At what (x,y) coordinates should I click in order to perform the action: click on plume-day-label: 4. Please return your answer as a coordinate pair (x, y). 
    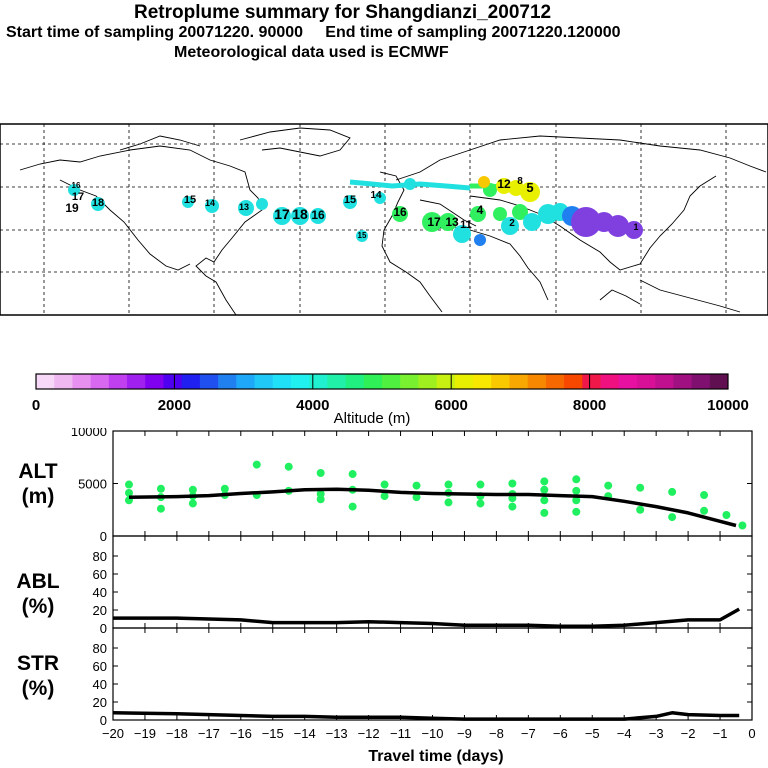
    Looking at the image, I should click on (480, 210).